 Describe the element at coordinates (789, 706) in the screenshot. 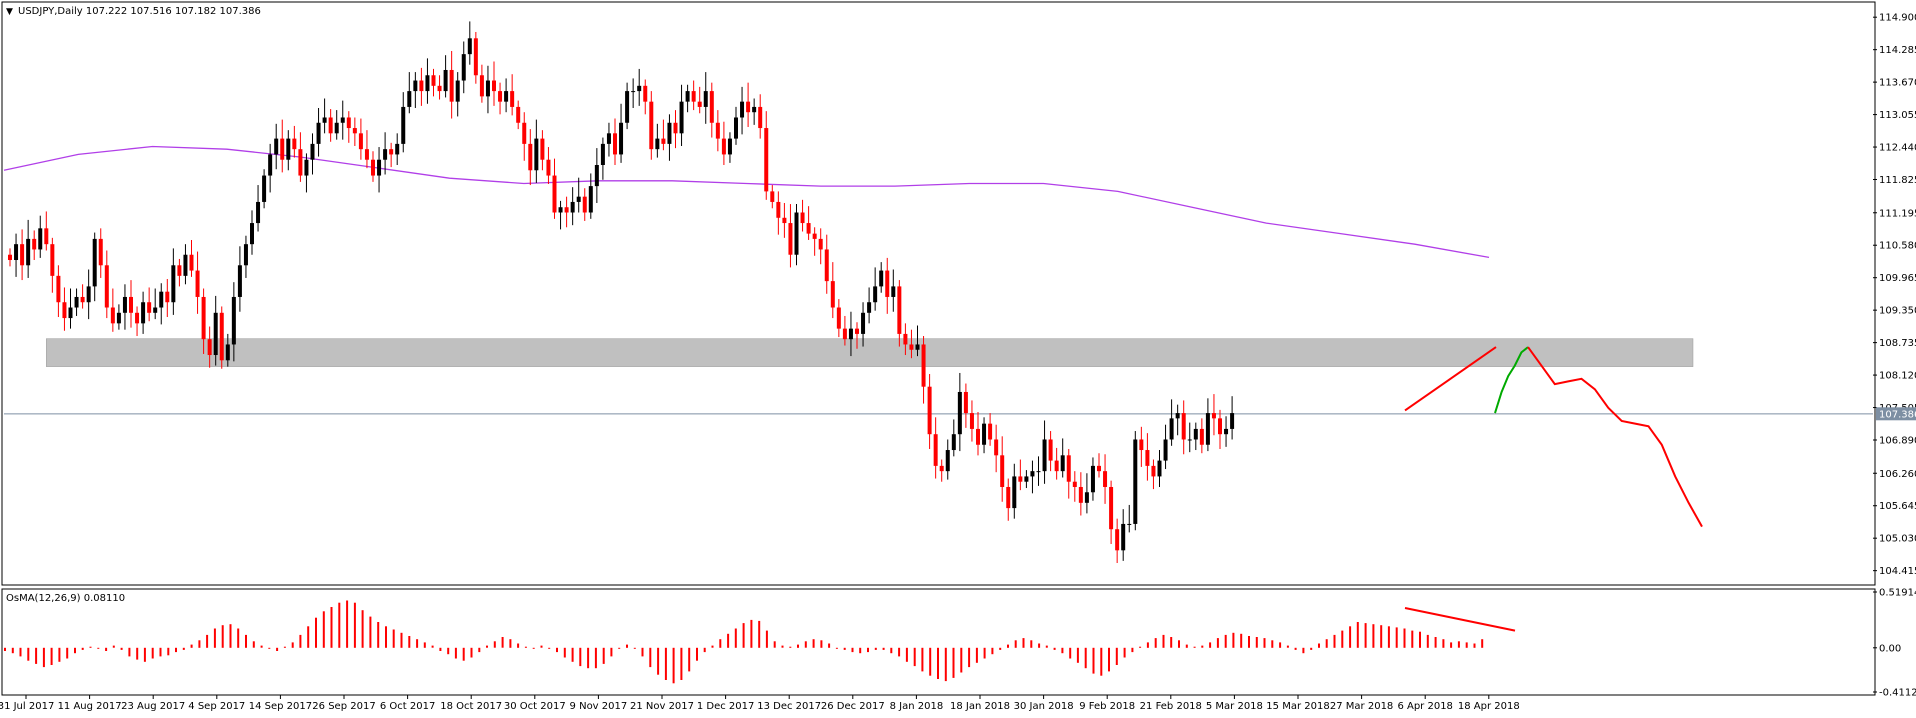

I see `x-tick-label: 13 Dec 2017` at that location.